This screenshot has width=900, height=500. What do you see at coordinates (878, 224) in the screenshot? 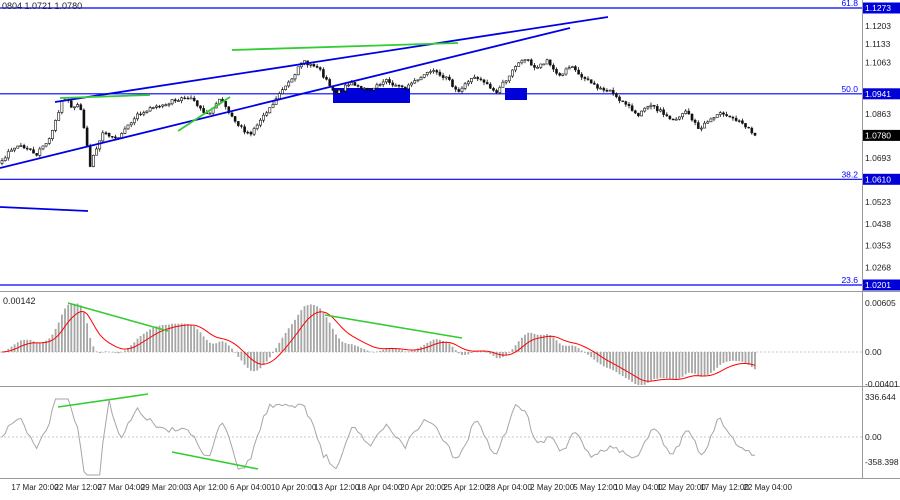
I see `price-axis-label: 1.0438` at bounding box center [878, 224].